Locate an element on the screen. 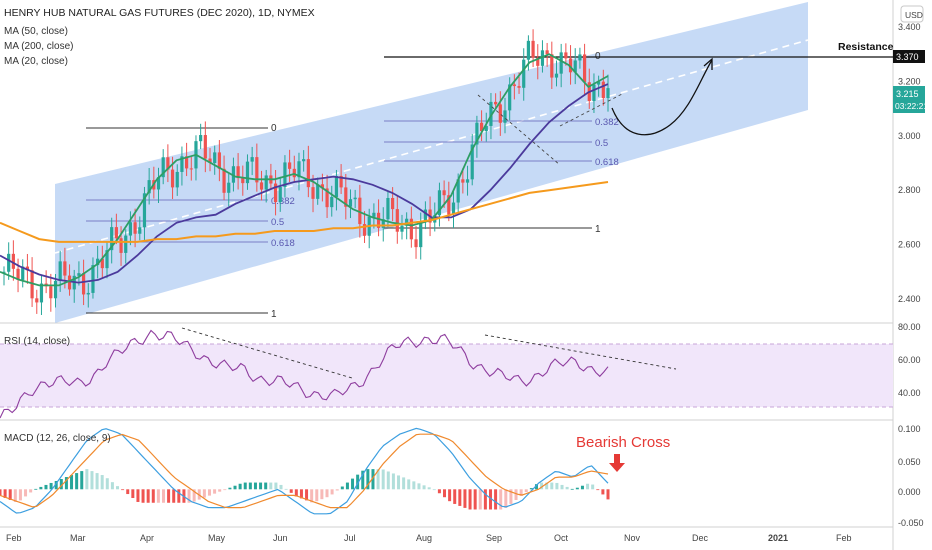 Image resolution: width=932 pixels, height=550 pixels. legend-ma20: MA (20, close) is located at coordinates (36, 61).